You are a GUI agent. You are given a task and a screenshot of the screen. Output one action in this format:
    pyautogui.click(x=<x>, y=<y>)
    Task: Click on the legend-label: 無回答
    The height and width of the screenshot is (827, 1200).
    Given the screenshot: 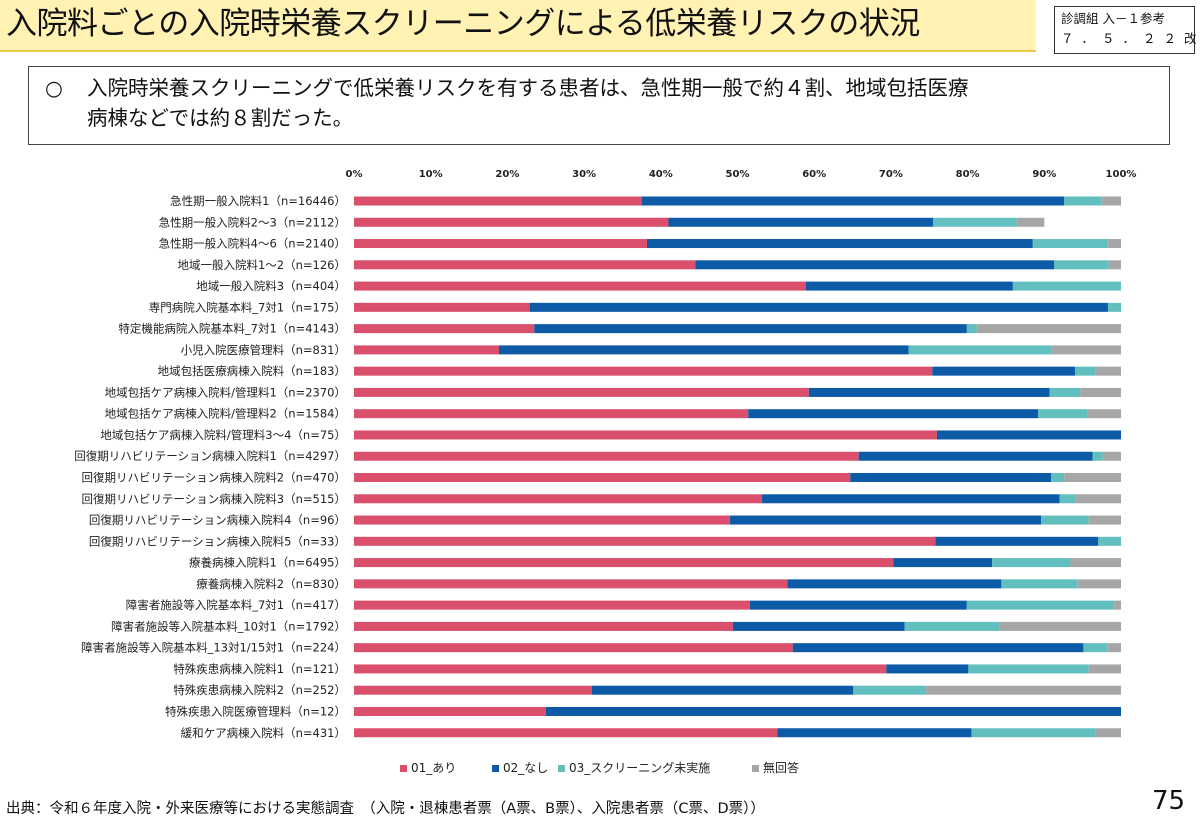 What is the action you would take?
    pyautogui.click(x=781, y=767)
    